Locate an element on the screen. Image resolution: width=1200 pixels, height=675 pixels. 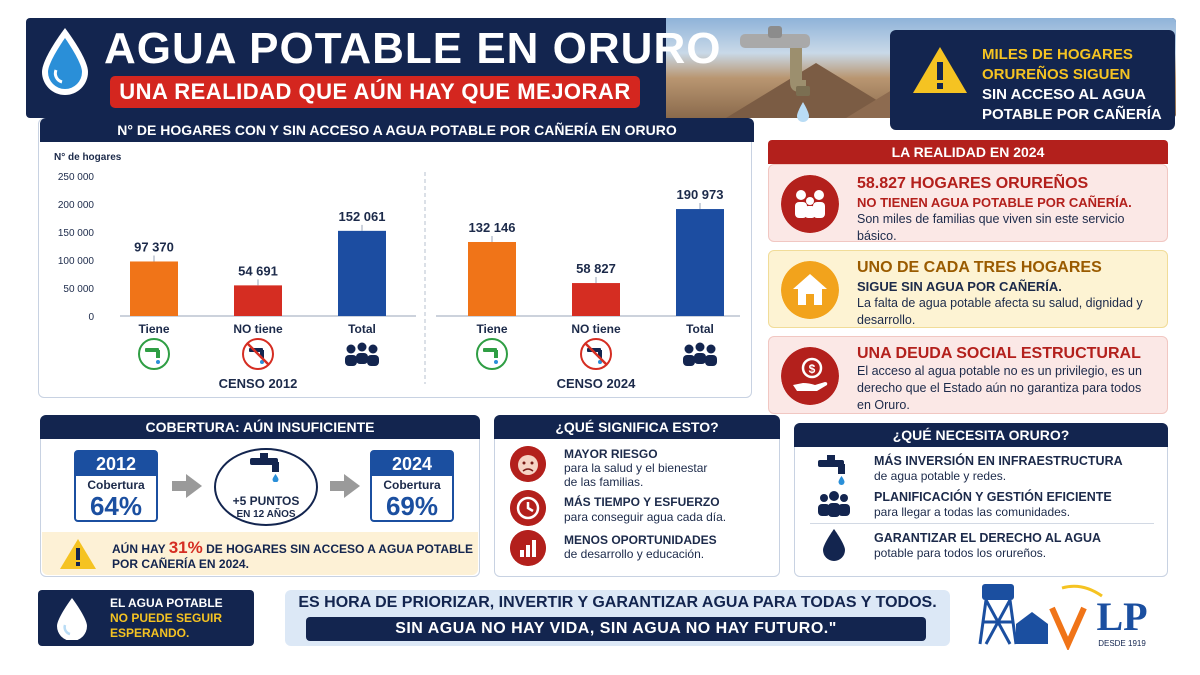
y-tick-label: 50 000 is located at coordinates (78, 289).